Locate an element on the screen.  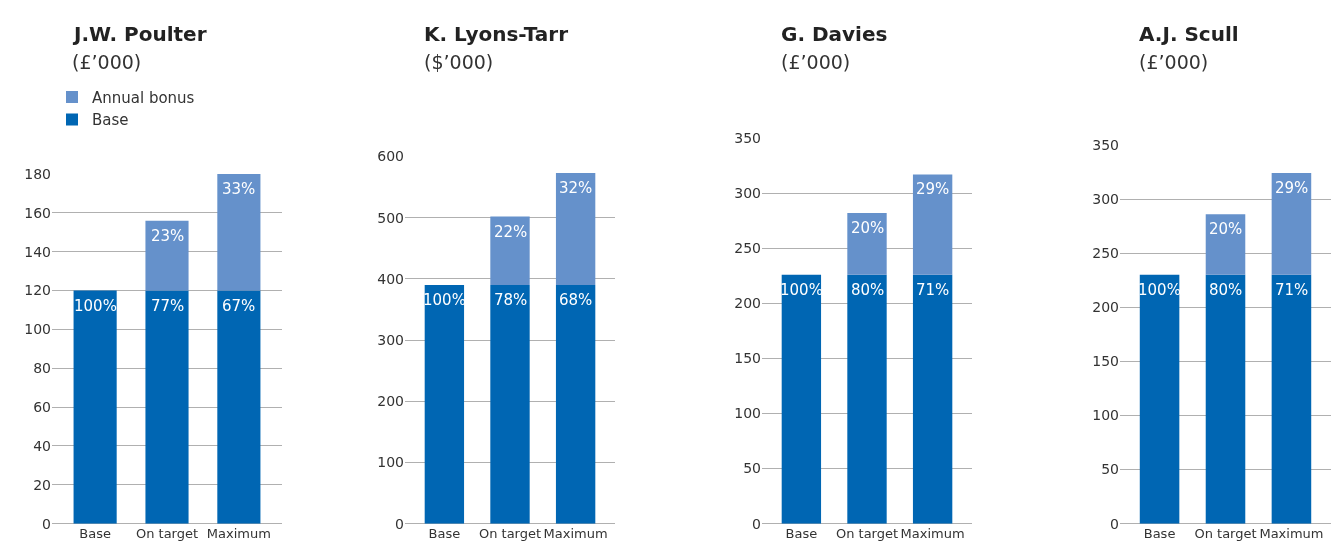
chart-title: A.J. Scull is located at coordinates (1189, 34).